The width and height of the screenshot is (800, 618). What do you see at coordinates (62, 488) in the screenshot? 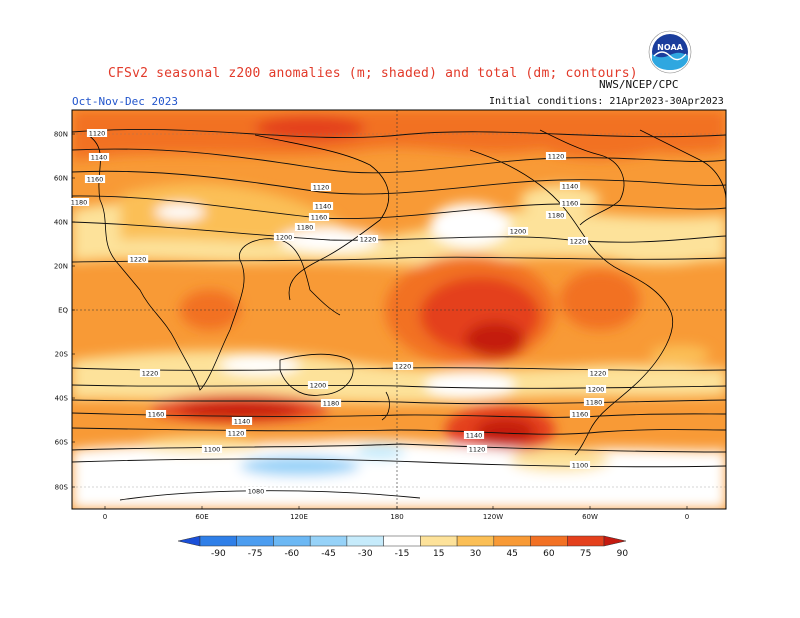
I see `lat-label: 80S` at bounding box center [62, 488].